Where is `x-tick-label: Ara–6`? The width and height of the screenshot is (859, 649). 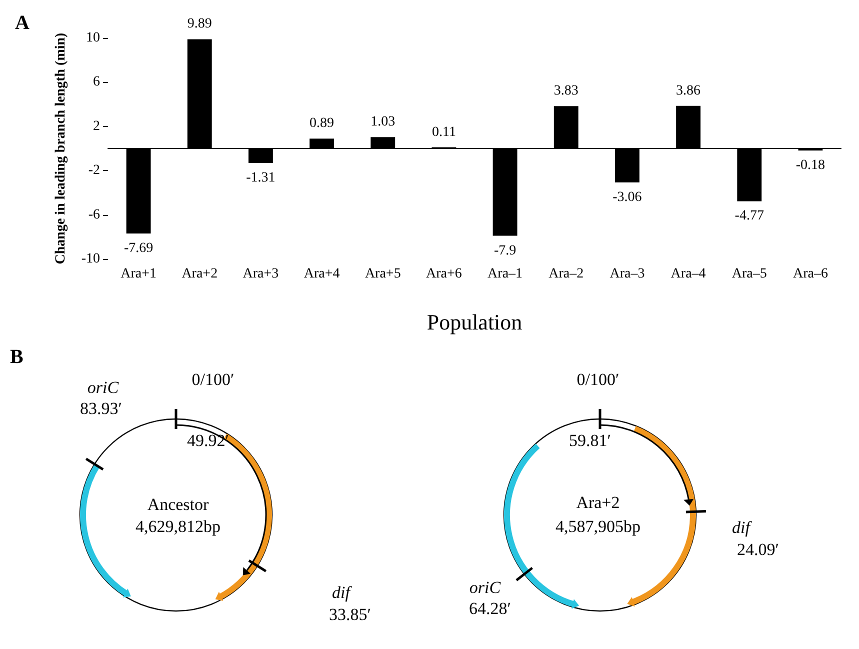
x-tick-label: Ara–6 is located at coordinates (810, 274).